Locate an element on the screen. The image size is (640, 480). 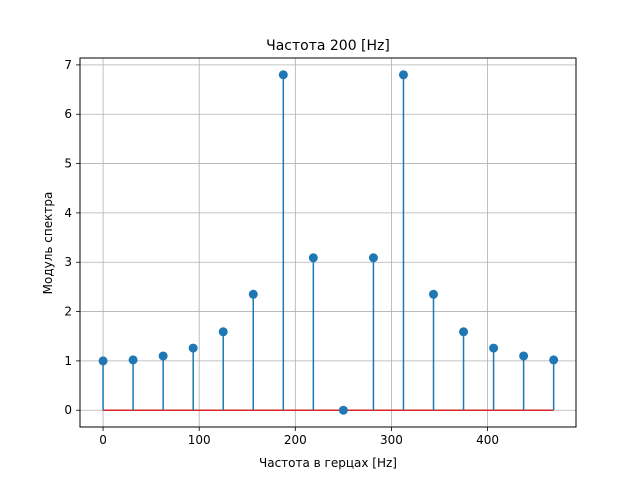
y-tick-label: 6 is located at coordinates (68, 114).